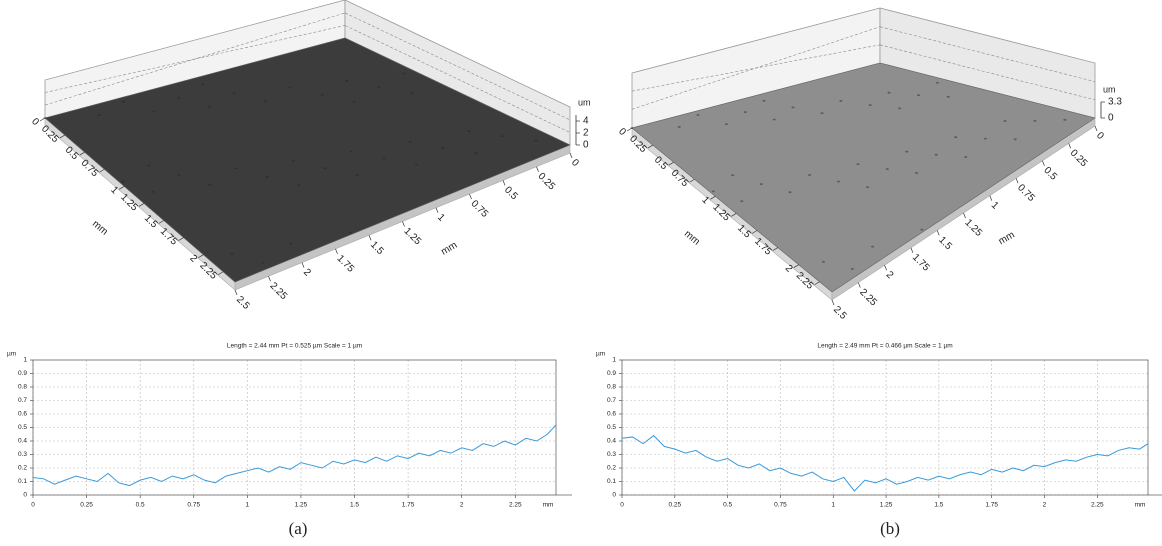 Image resolution: width=1162 pixels, height=546 pixels. Describe the element at coordinates (1109, 89) in the screenshot. I see `axis-label: um` at that location.